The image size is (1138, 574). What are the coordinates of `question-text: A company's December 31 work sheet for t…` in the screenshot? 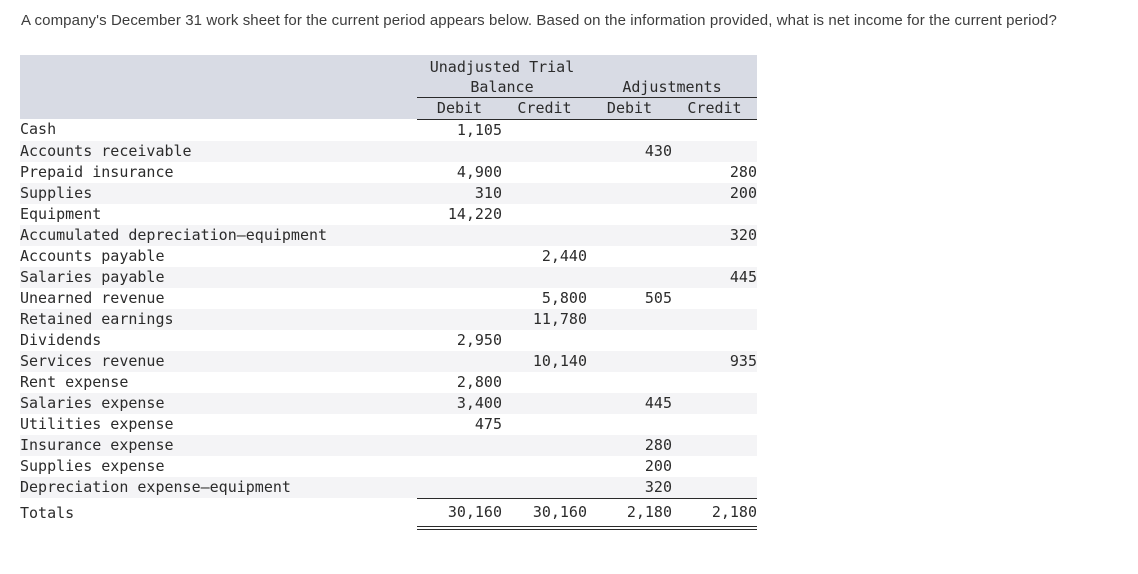 It's located at (539, 20).